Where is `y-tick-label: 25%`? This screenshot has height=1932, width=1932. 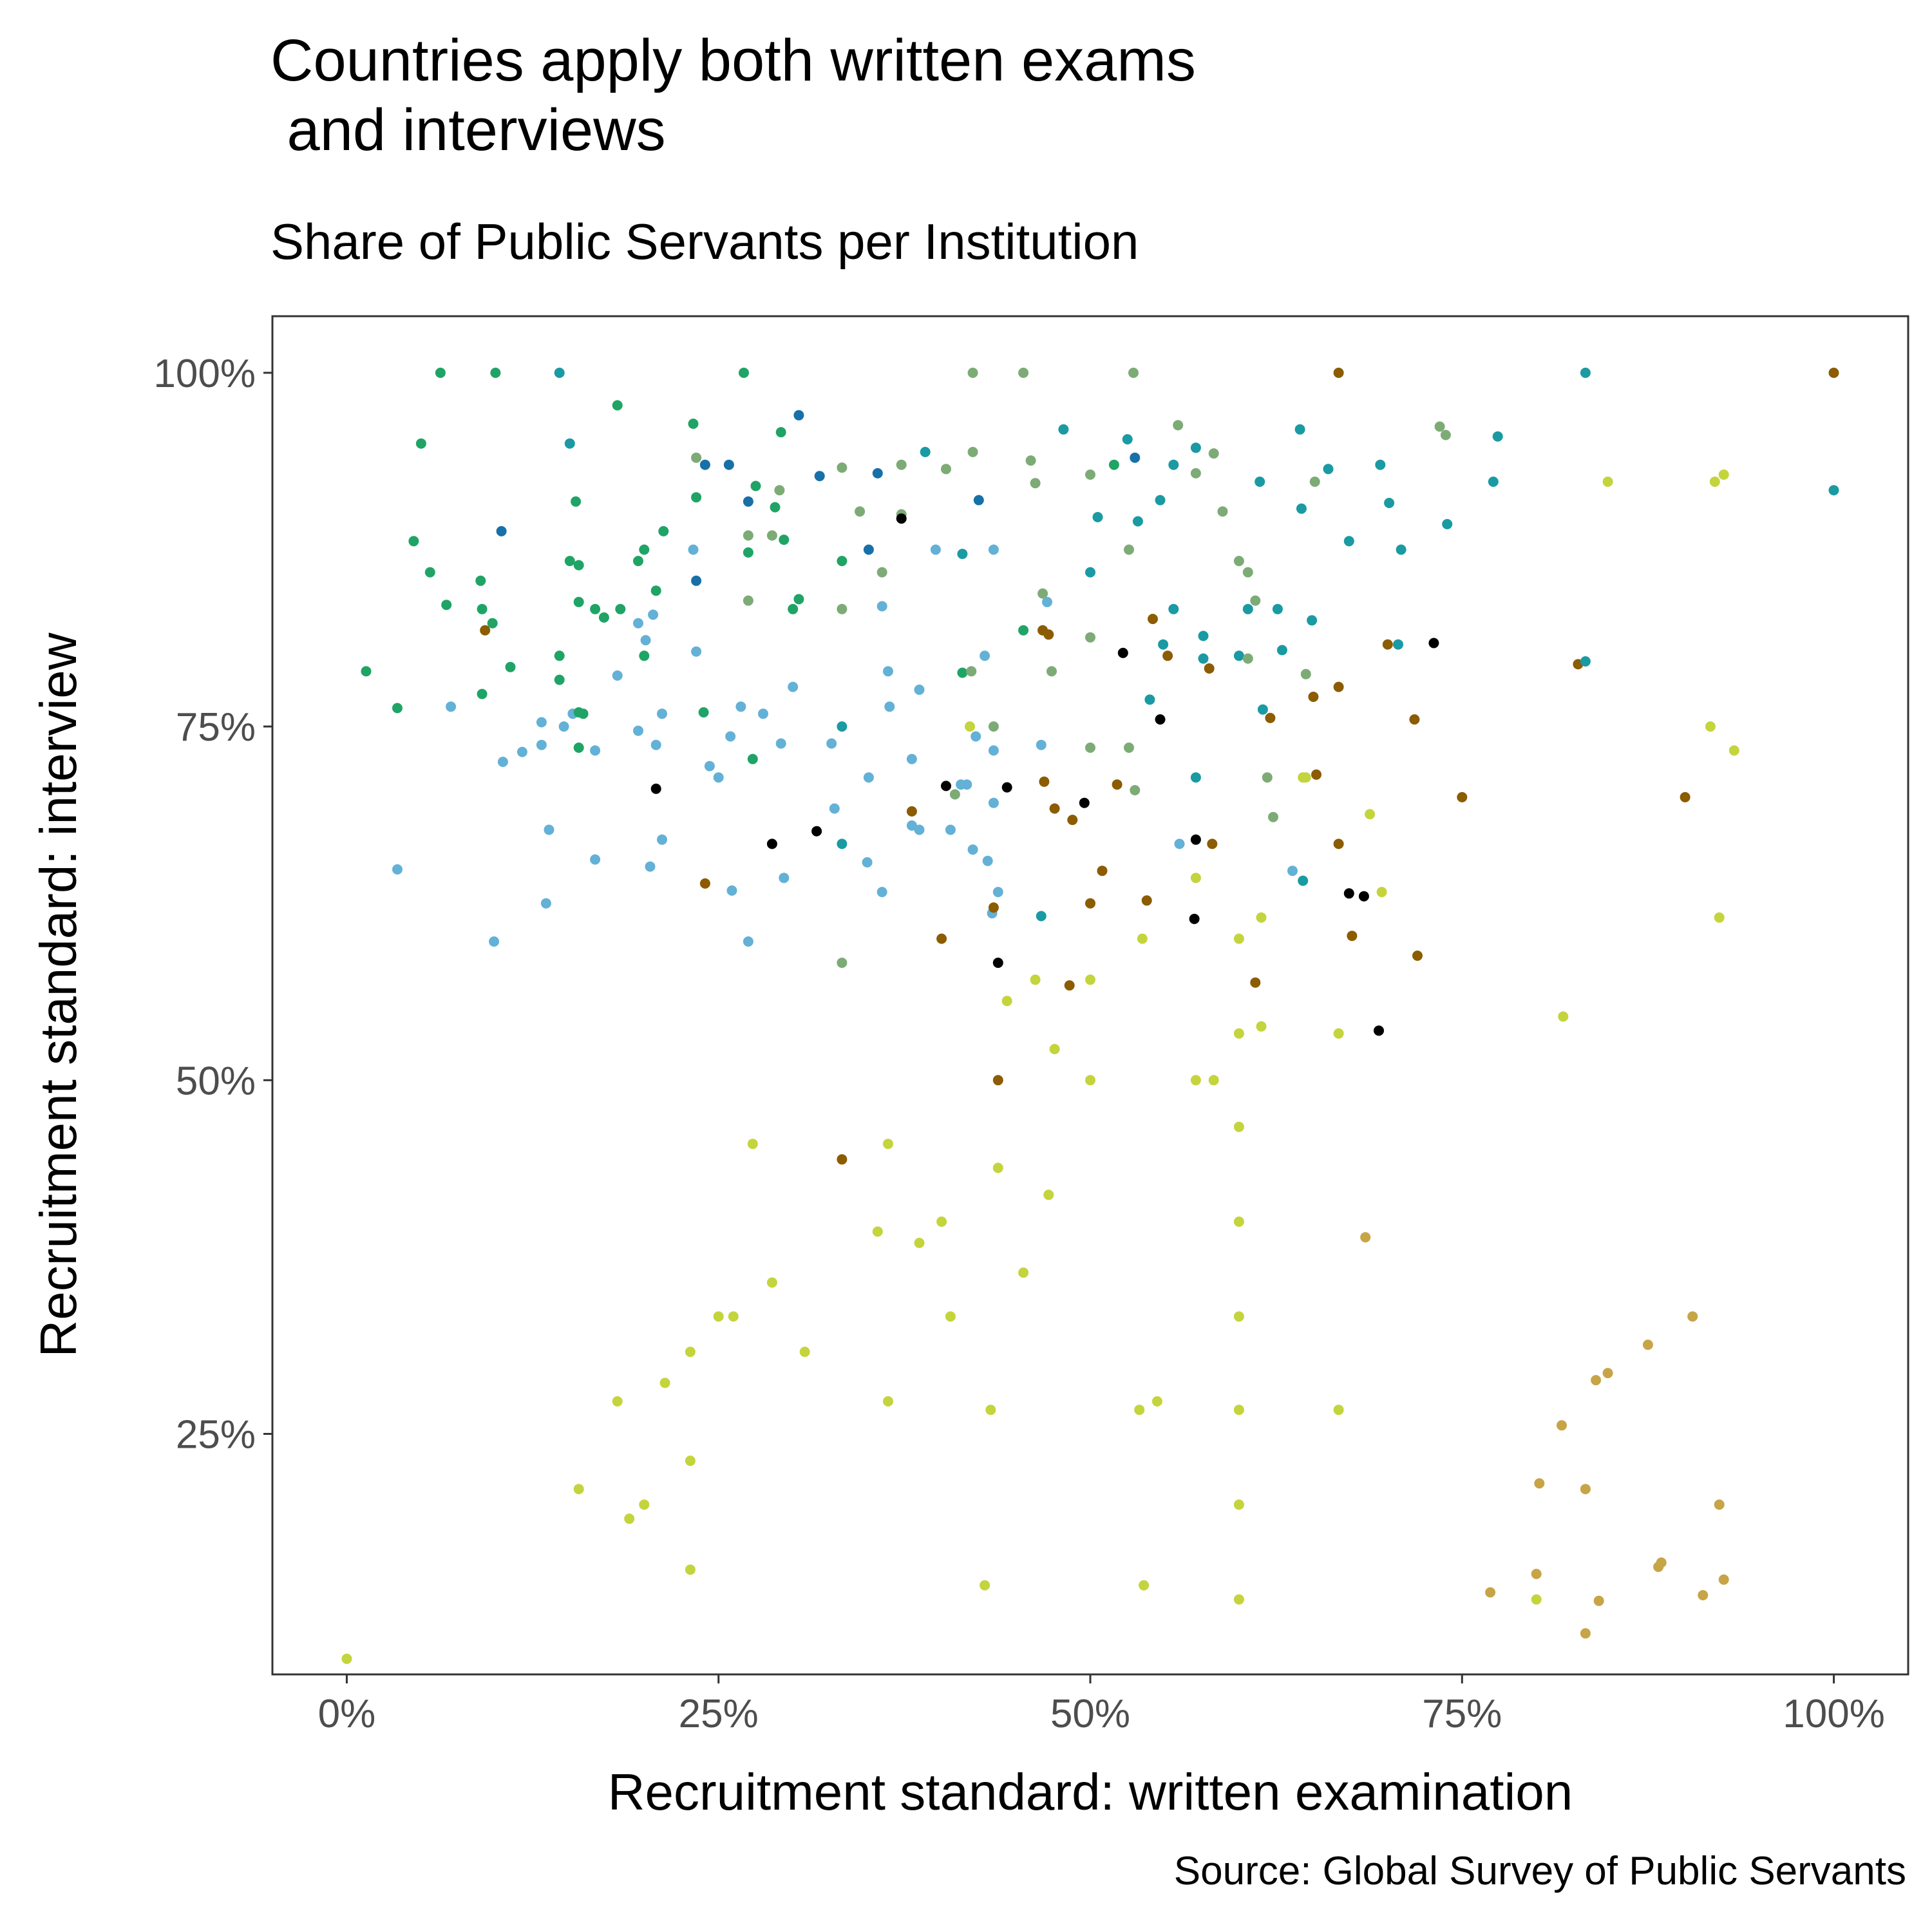 y-tick-label: 25% is located at coordinates (216, 1435).